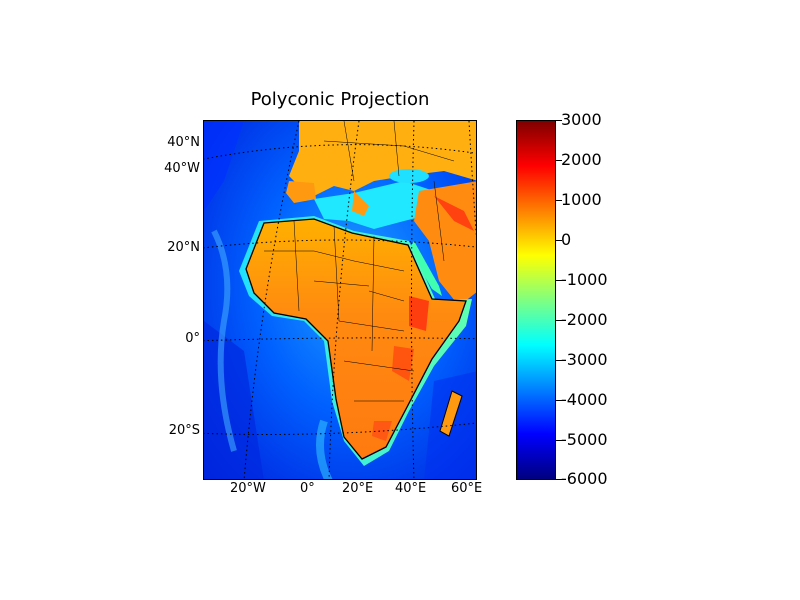 The height and width of the screenshot is (600, 800). Describe the element at coordinates (307, 488) in the screenshot. I see `lon-label-0: 0°` at that location.